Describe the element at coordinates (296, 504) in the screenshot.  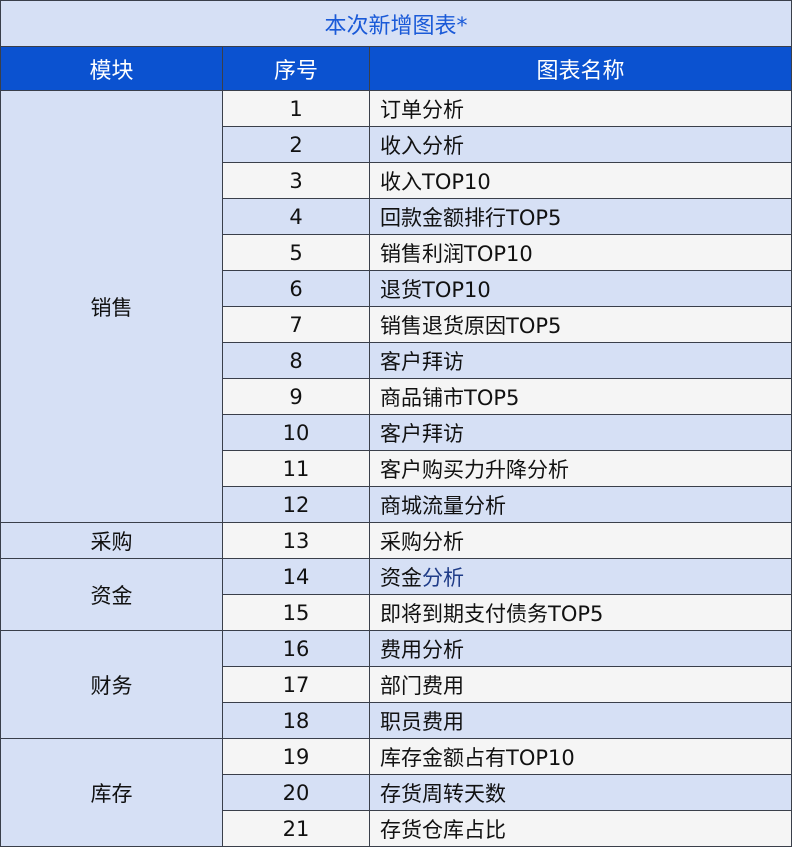
I see `number-cell: 12` at that location.